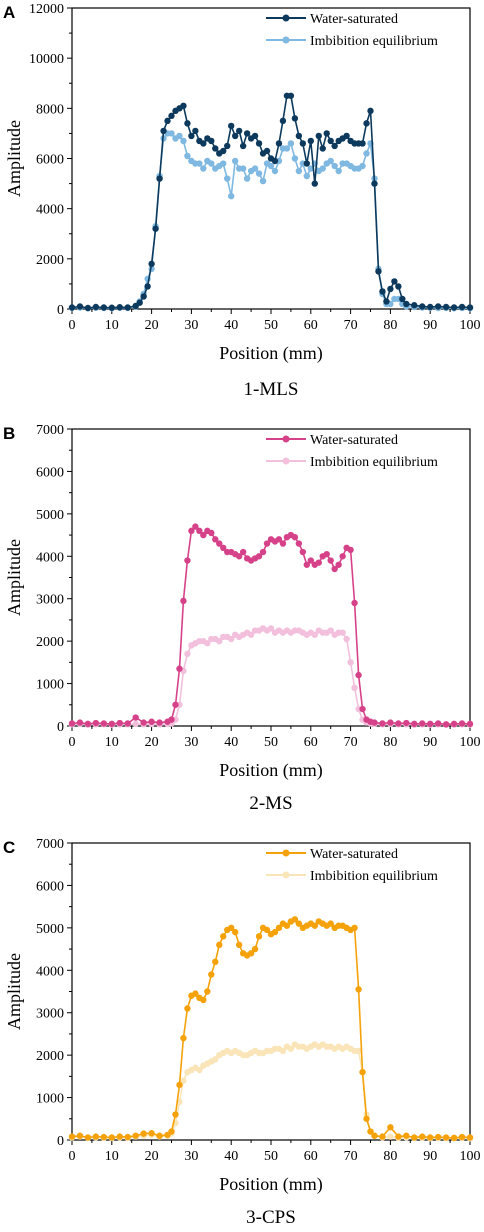 This screenshot has height=1232, width=484. What do you see at coordinates (9, 12) in the screenshot?
I see `panel-label: A` at bounding box center [9, 12].